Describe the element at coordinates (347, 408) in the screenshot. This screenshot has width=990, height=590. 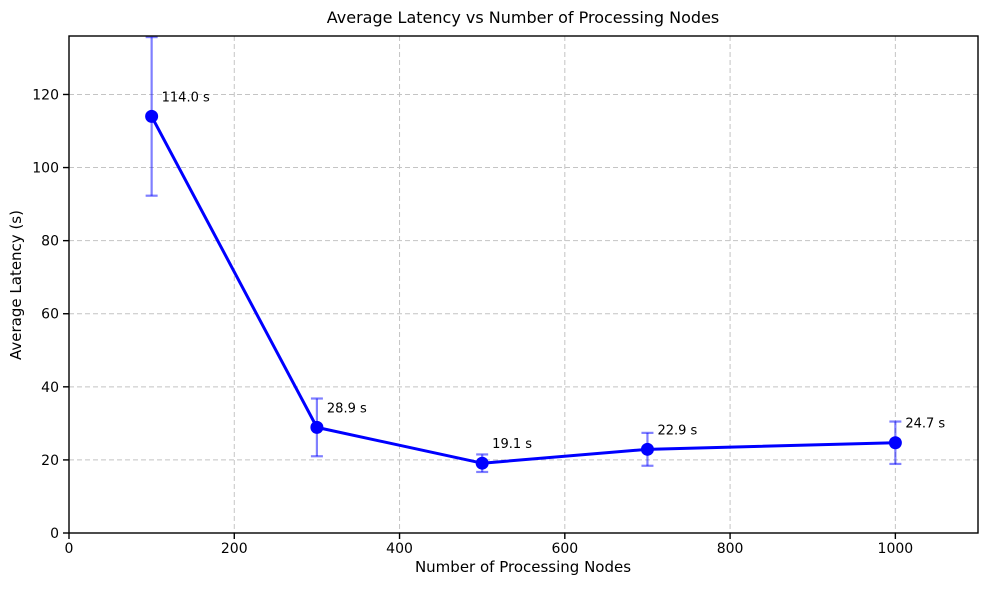
I see `point-annotation: 28.9 s` at that location.